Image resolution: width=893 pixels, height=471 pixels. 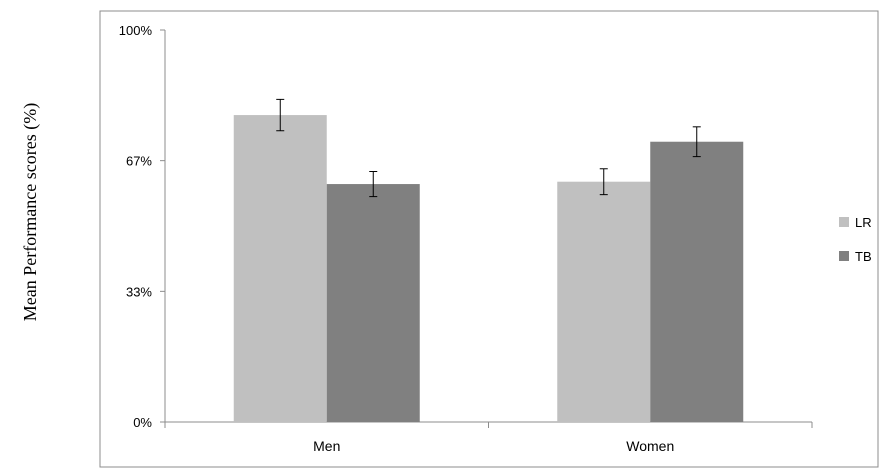 I want to click on legend-swatch-tb, so click(x=844, y=256).